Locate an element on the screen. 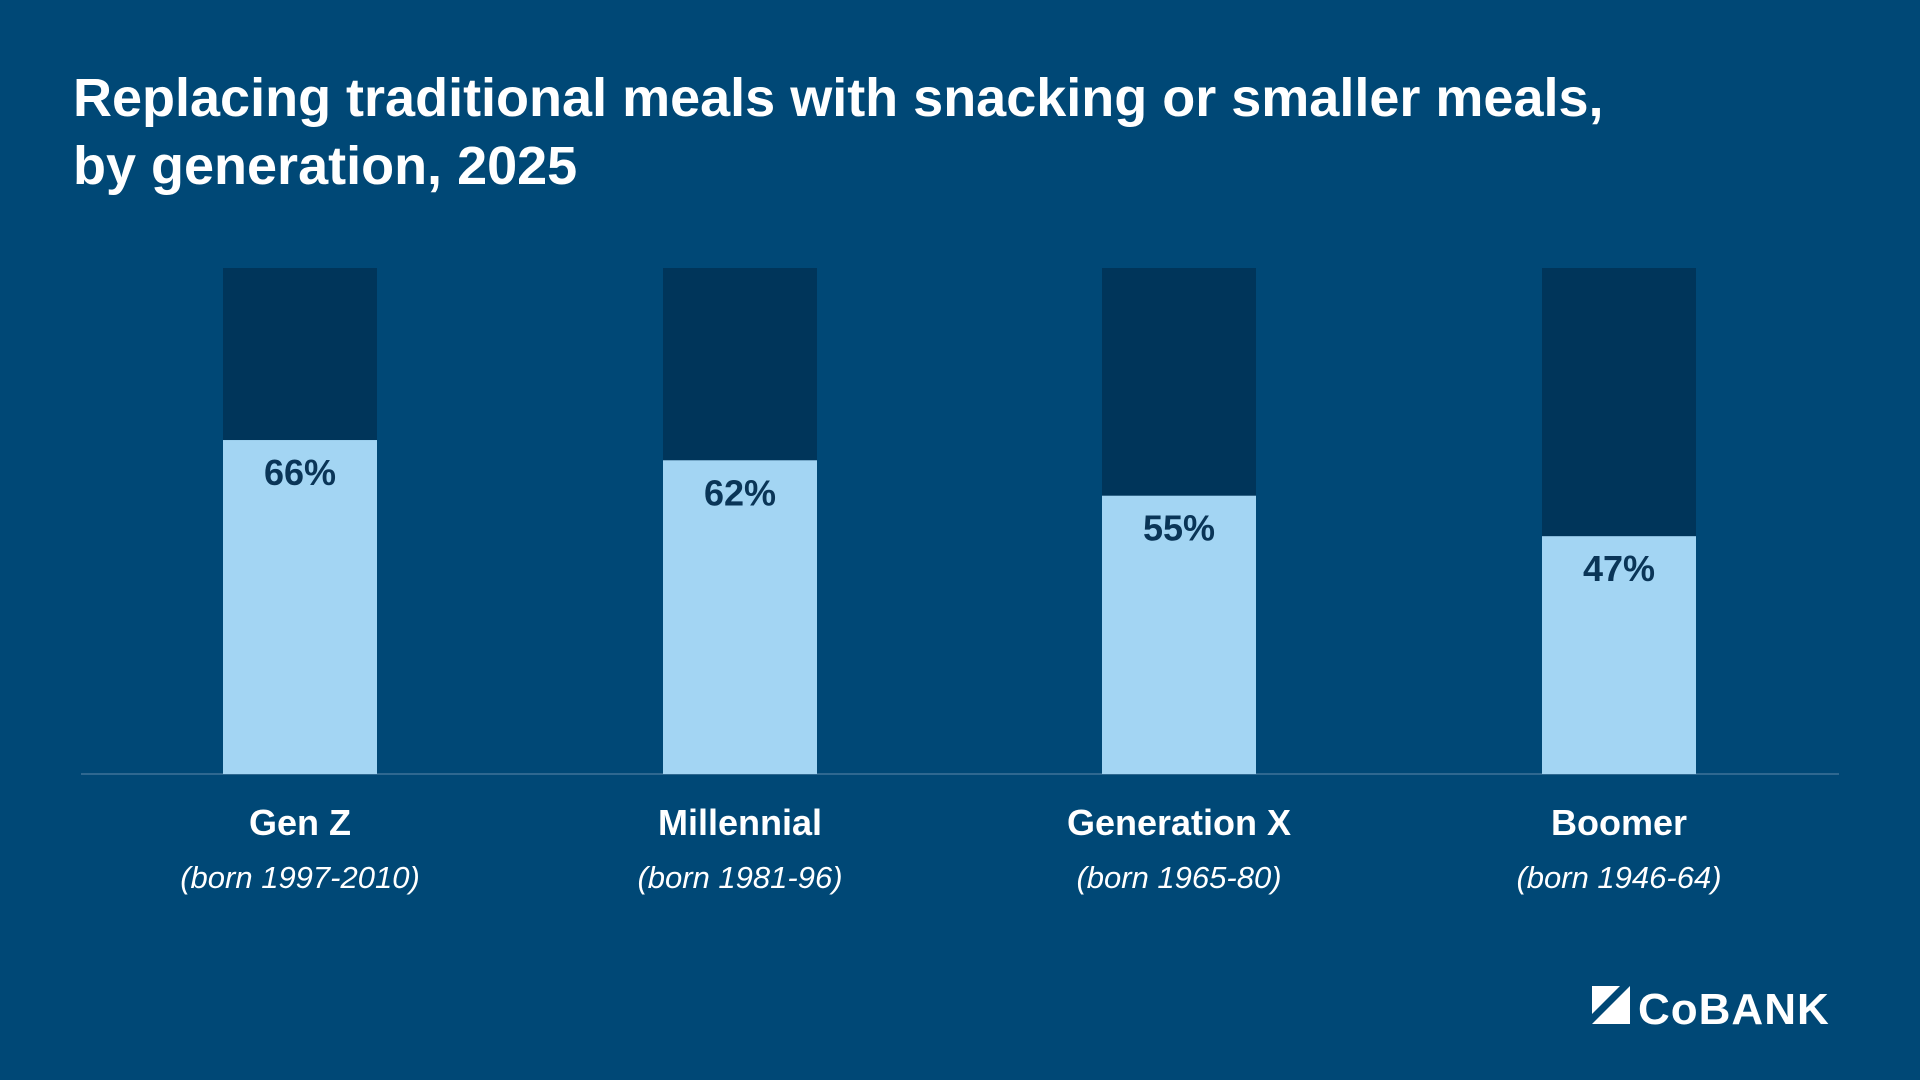  value-label: 66% is located at coordinates (300, 472).